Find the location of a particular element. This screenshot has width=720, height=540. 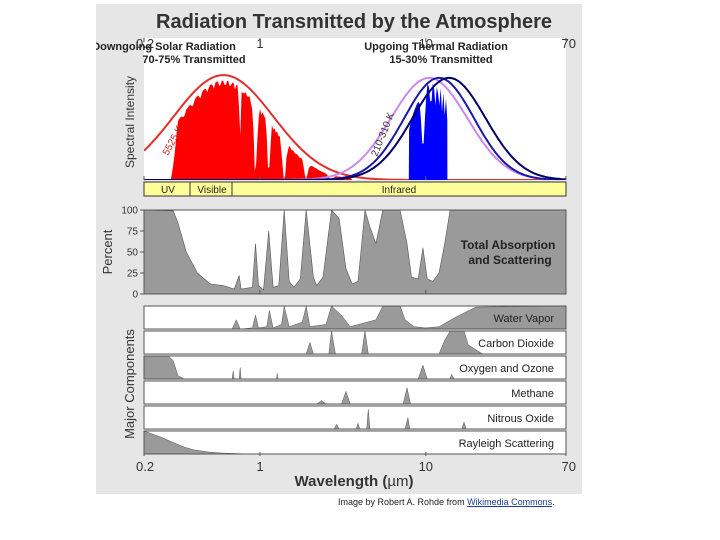

y-tick-label: 100 is located at coordinates (129, 211).